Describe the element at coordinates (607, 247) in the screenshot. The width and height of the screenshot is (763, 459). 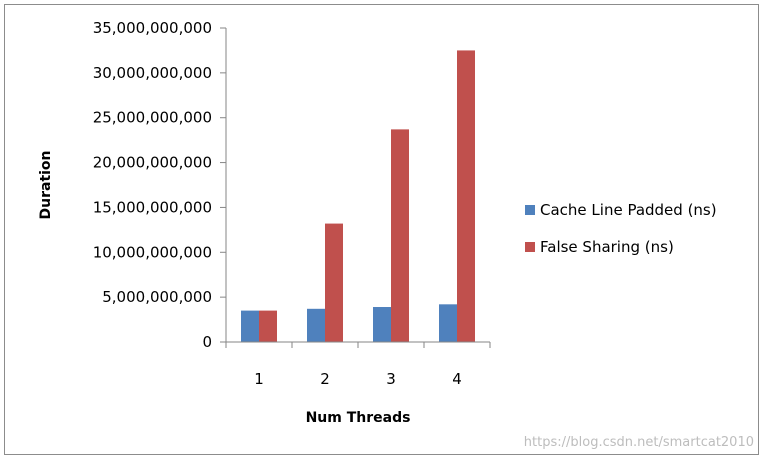
I see `legend-label: False Sharing (ns)` at that location.